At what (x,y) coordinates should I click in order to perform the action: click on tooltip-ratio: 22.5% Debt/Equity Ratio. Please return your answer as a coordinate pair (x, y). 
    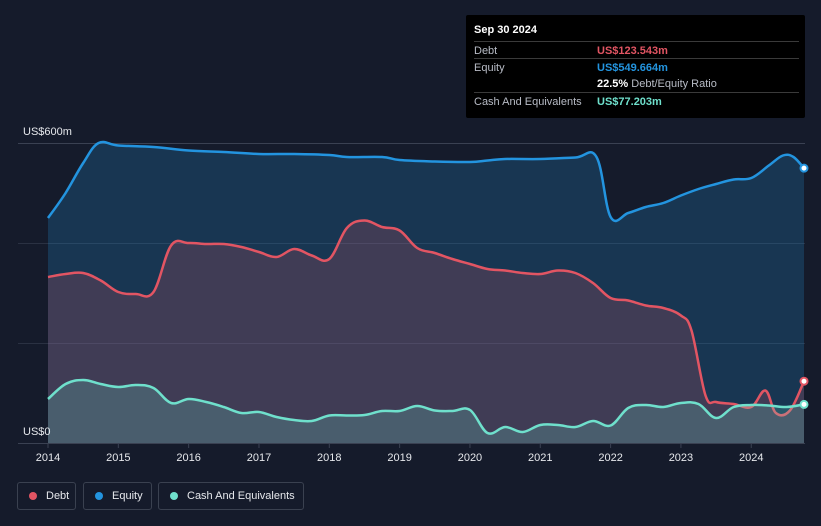
    Looking at the image, I should click on (657, 84).